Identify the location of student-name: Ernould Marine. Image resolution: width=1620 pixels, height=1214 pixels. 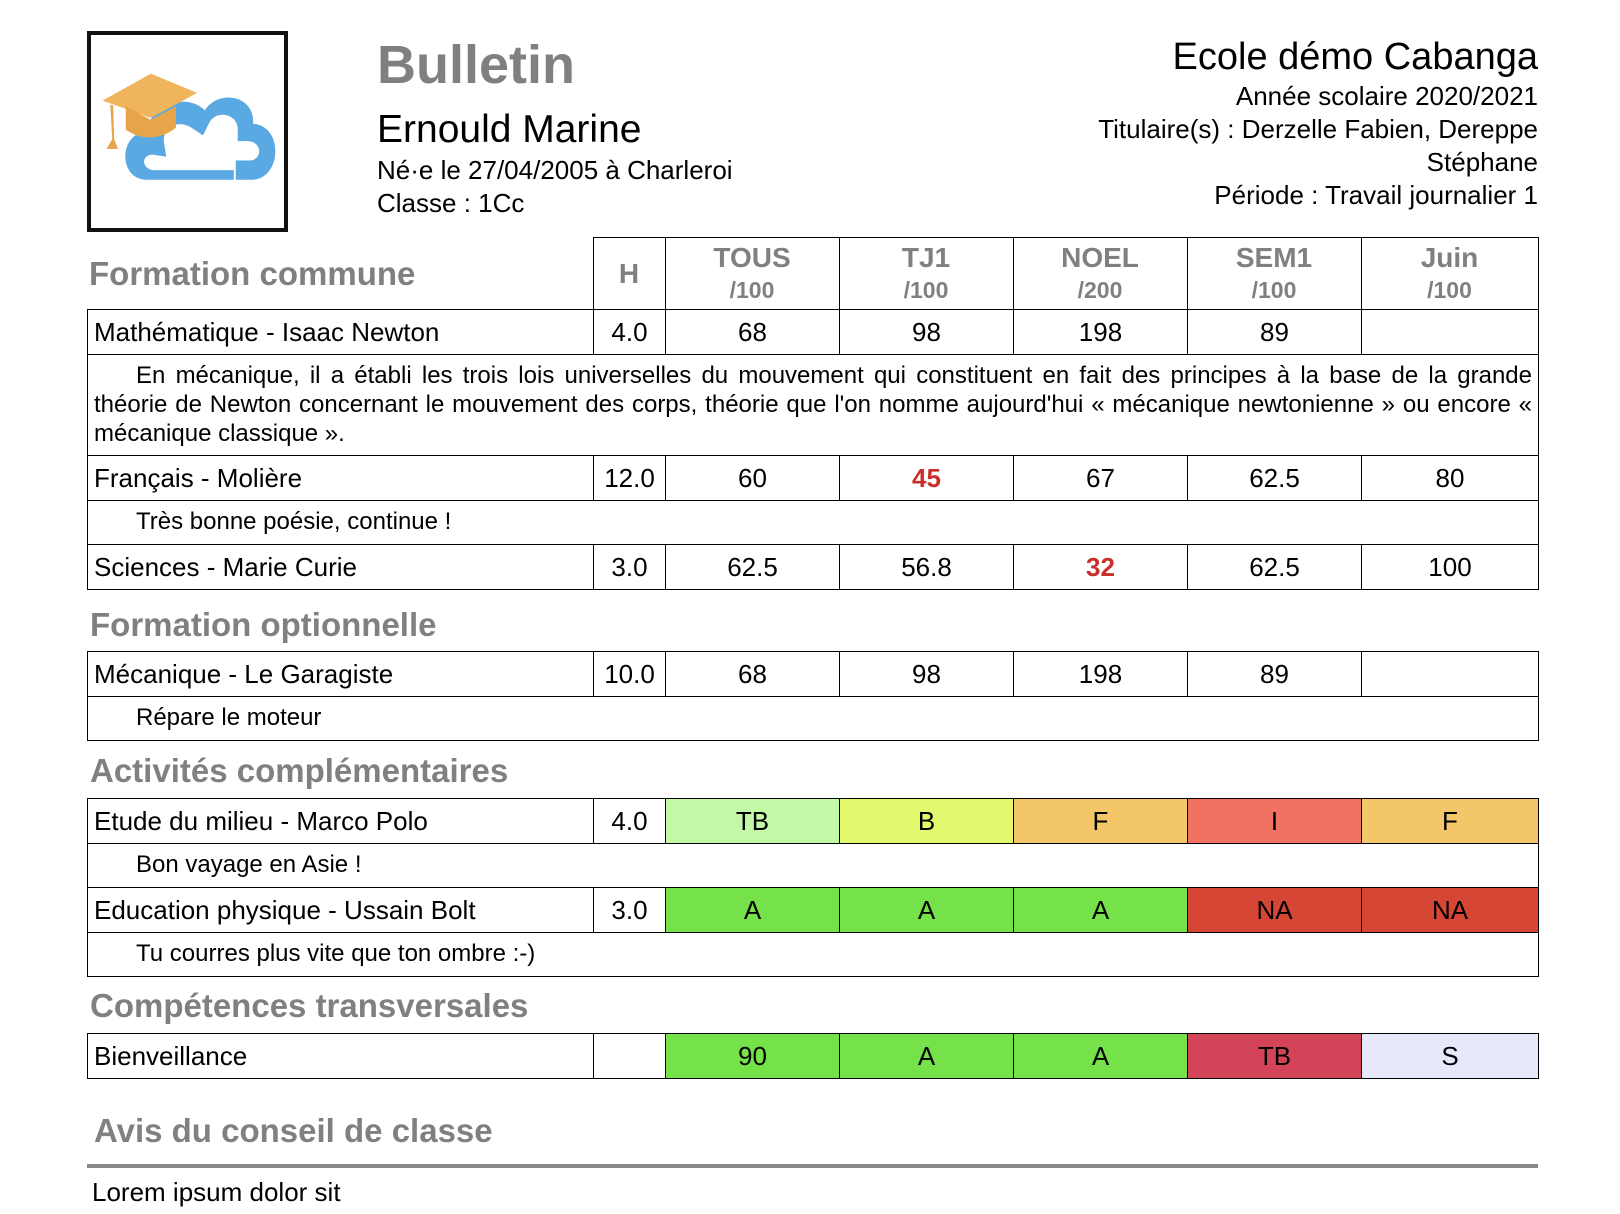
(509, 129).